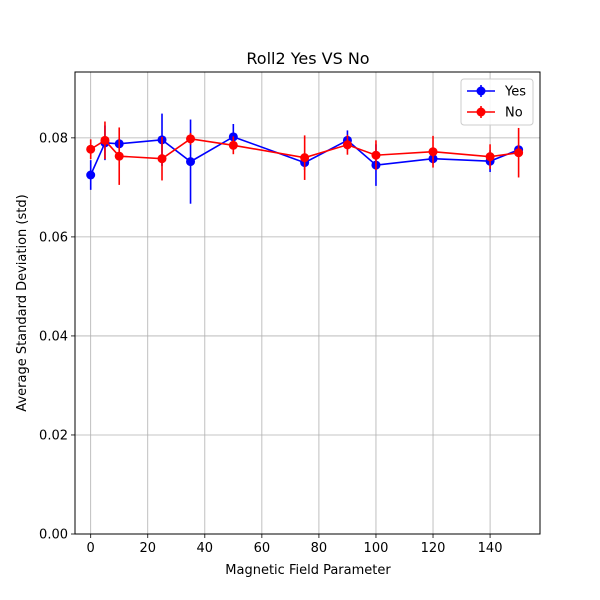 The height and width of the screenshot is (600, 600). Describe the element at coordinates (308, 570) in the screenshot. I see `x-axis-label: Magnetic Field Parameter` at that location.